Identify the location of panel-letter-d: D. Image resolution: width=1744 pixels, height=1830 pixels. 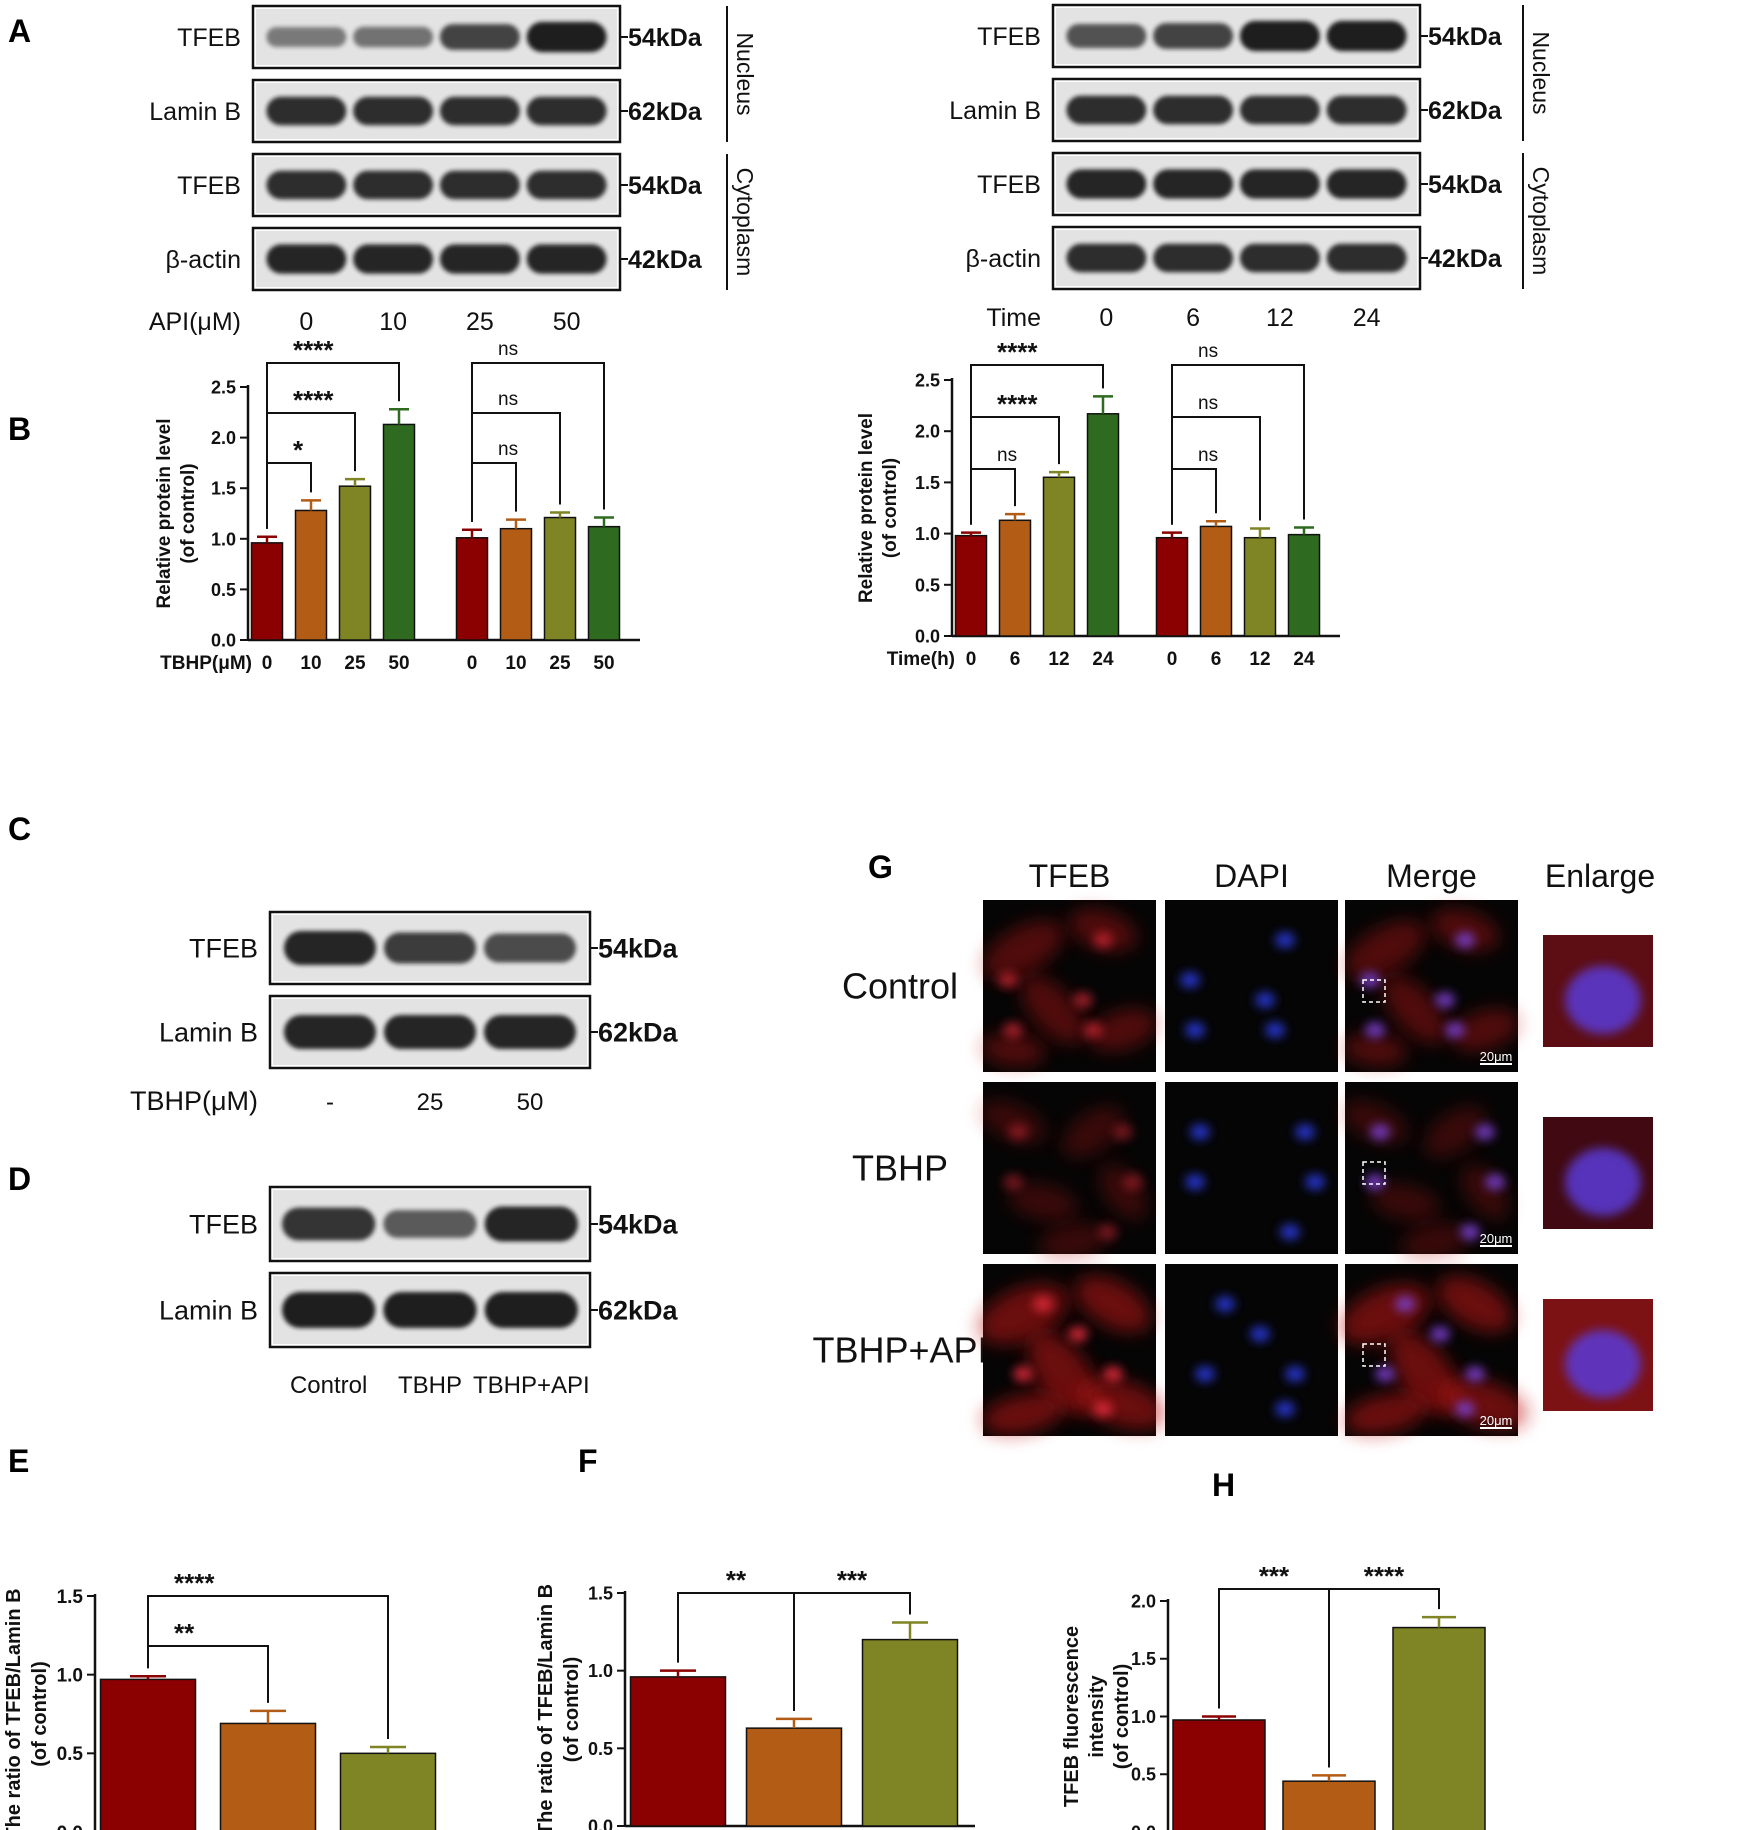
(19, 1179).